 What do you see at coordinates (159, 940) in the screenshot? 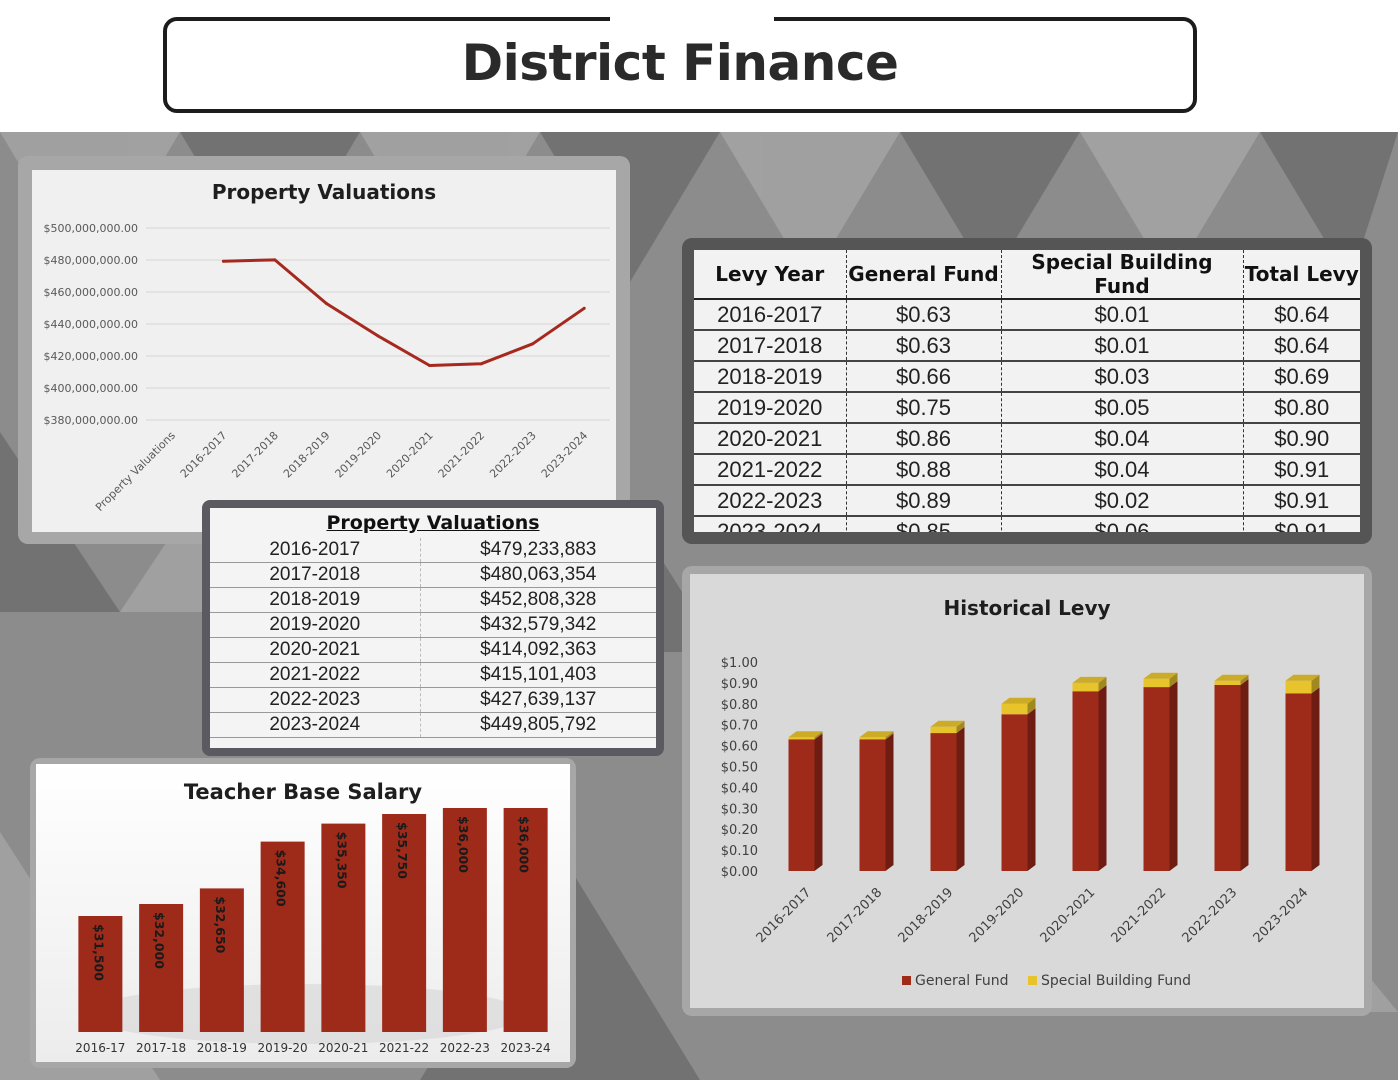
I see `salary-value-label: $32,000` at bounding box center [159, 940].